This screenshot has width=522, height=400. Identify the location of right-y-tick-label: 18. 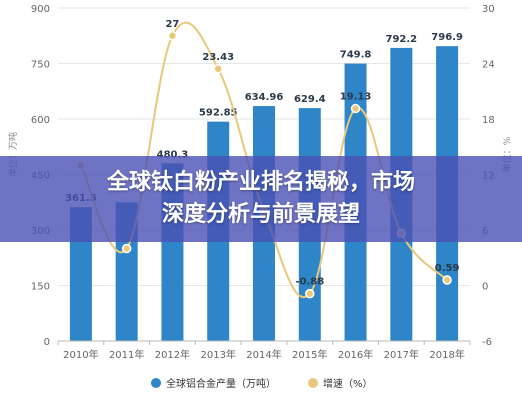
(488, 120).